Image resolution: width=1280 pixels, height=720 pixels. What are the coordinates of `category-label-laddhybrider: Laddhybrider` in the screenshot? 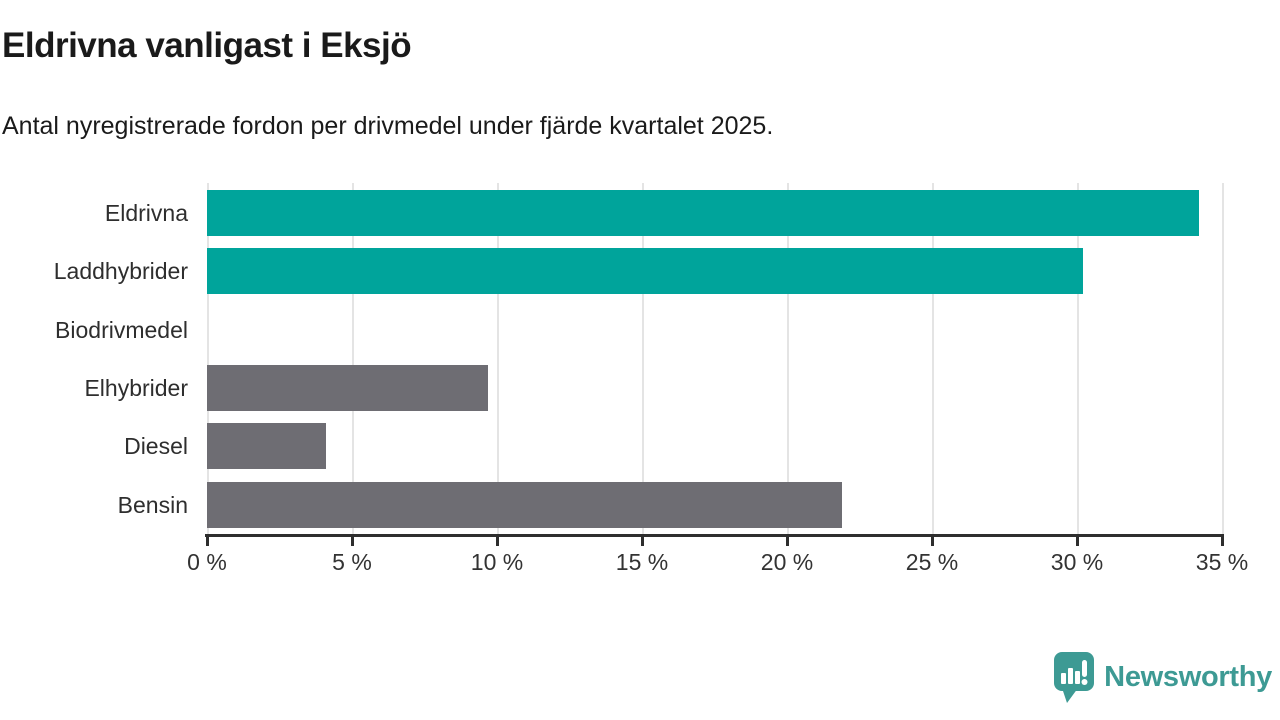 It's located at (120, 271).